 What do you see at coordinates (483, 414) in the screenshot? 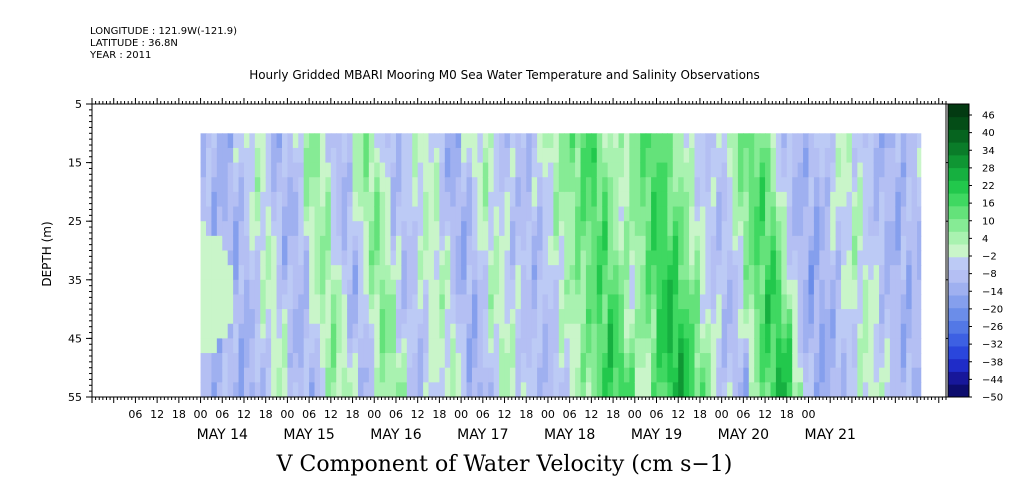
I see `x-hour-label: 06` at bounding box center [483, 414].